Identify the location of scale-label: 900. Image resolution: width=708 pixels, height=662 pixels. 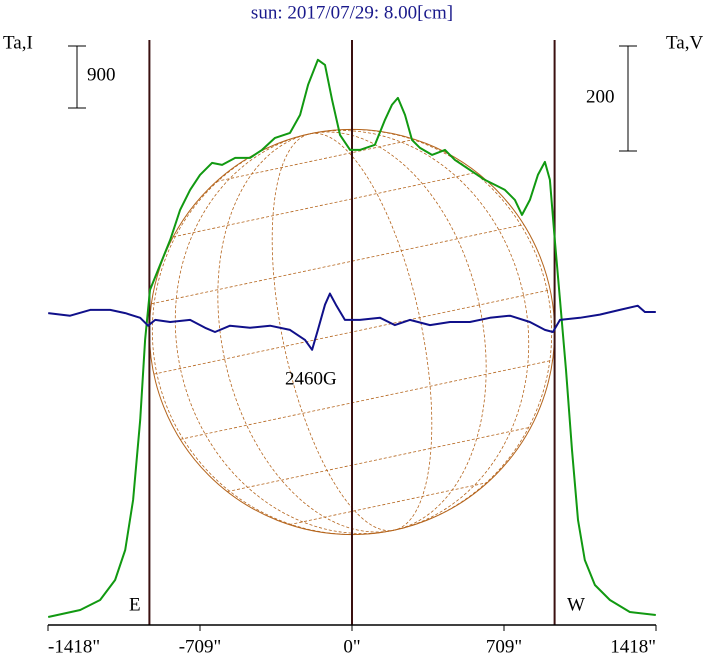
(101, 74).